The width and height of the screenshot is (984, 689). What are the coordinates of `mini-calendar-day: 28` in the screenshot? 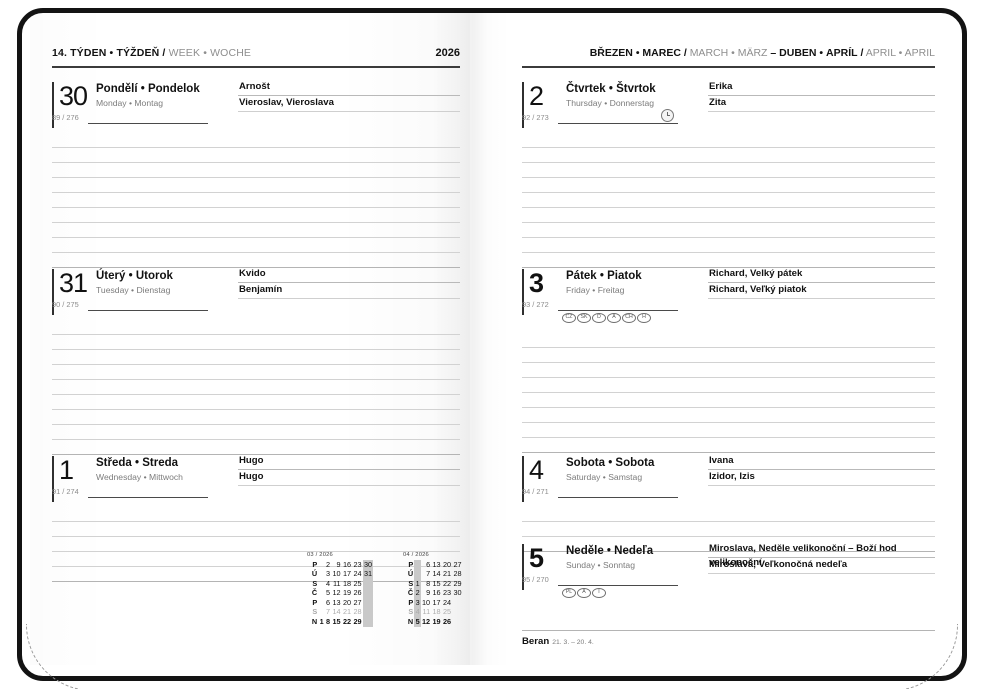 It's located at (457, 574).